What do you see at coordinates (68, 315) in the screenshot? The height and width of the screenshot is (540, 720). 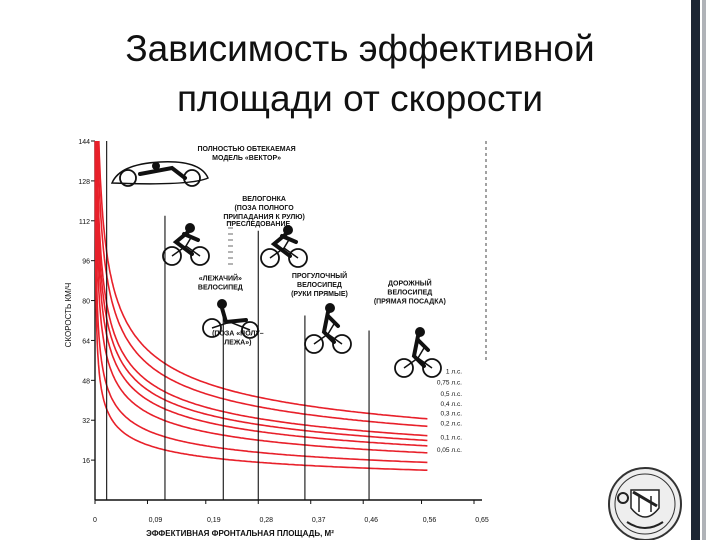 I see `y-axis-label: СКОРОСТЬ КМ/Ч` at bounding box center [68, 315].